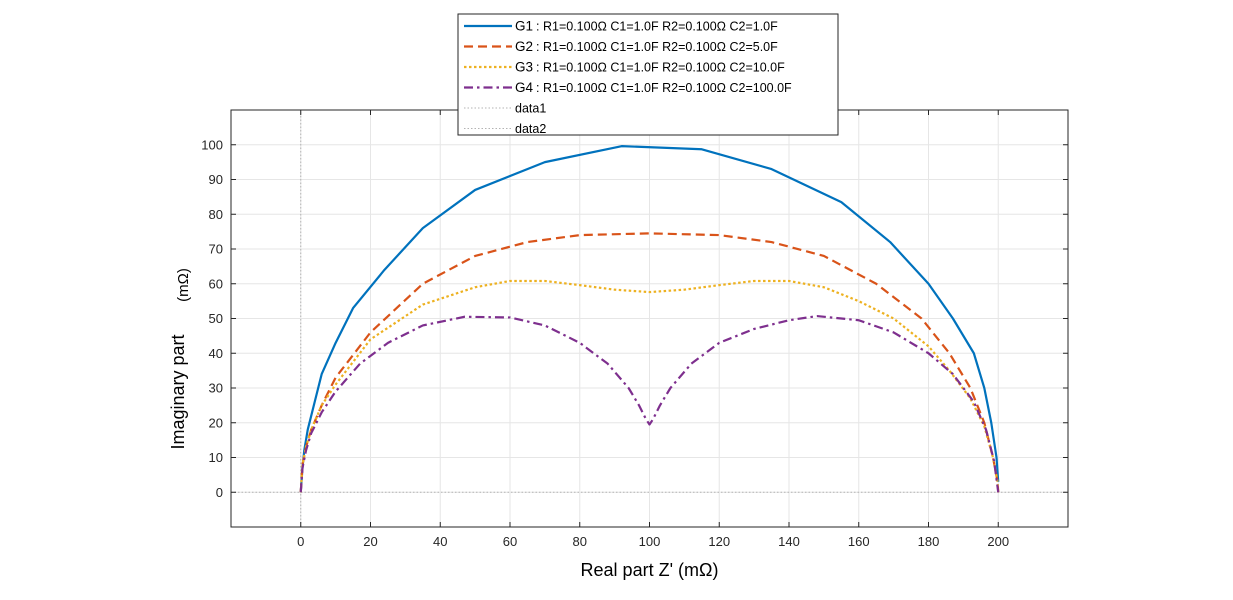  Describe the element at coordinates (580, 541) in the screenshot. I see `x-tick-label: 80` at that location.